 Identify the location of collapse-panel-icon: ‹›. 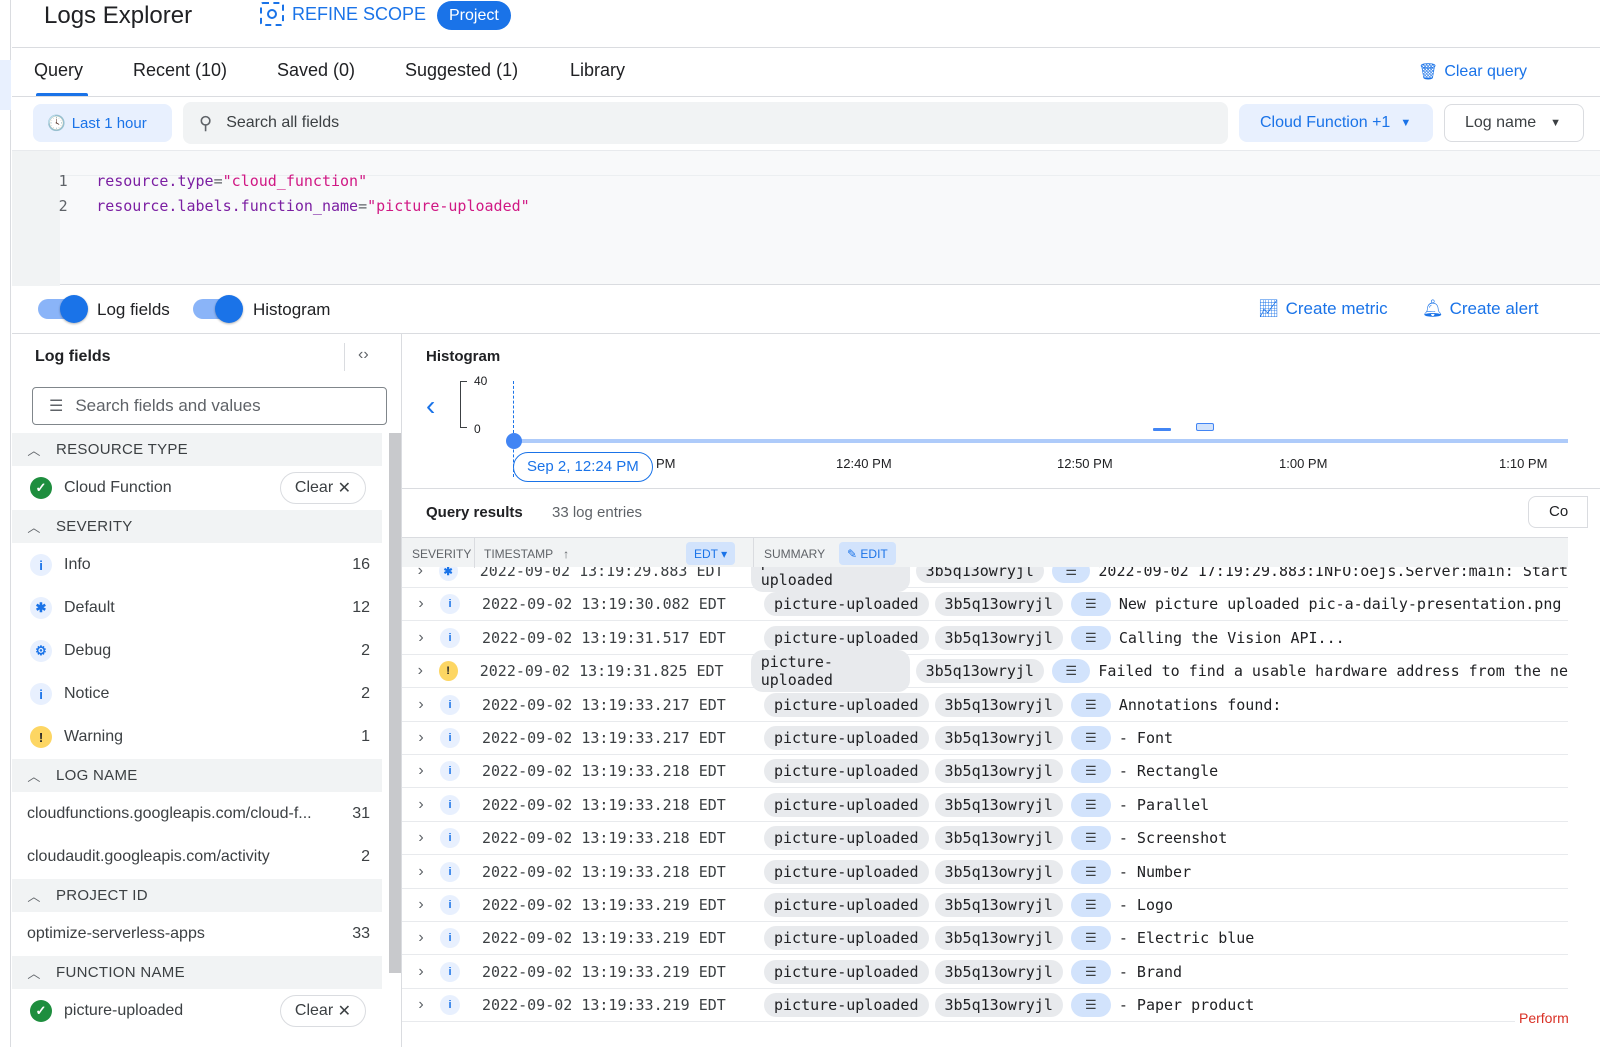
(363, 354).